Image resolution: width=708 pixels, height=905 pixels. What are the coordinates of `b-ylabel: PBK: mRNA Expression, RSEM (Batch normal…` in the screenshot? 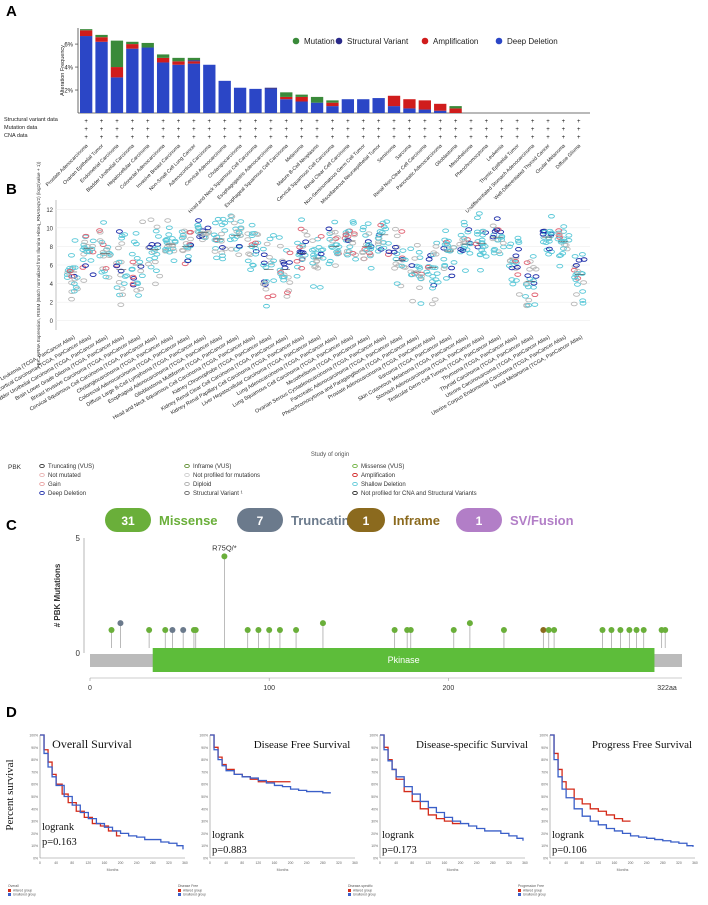 It's located at (38, 264).